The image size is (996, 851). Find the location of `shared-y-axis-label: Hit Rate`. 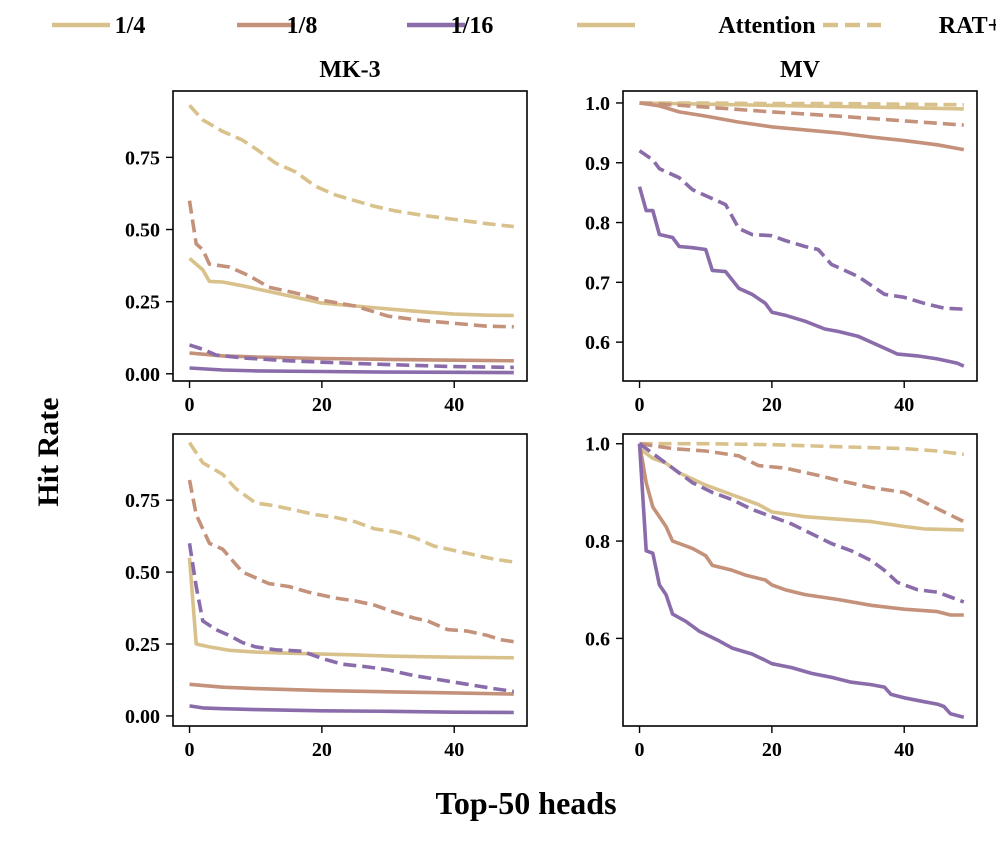

shared-y-axis-label: Hit Rate is located at coordinates (48, 451).